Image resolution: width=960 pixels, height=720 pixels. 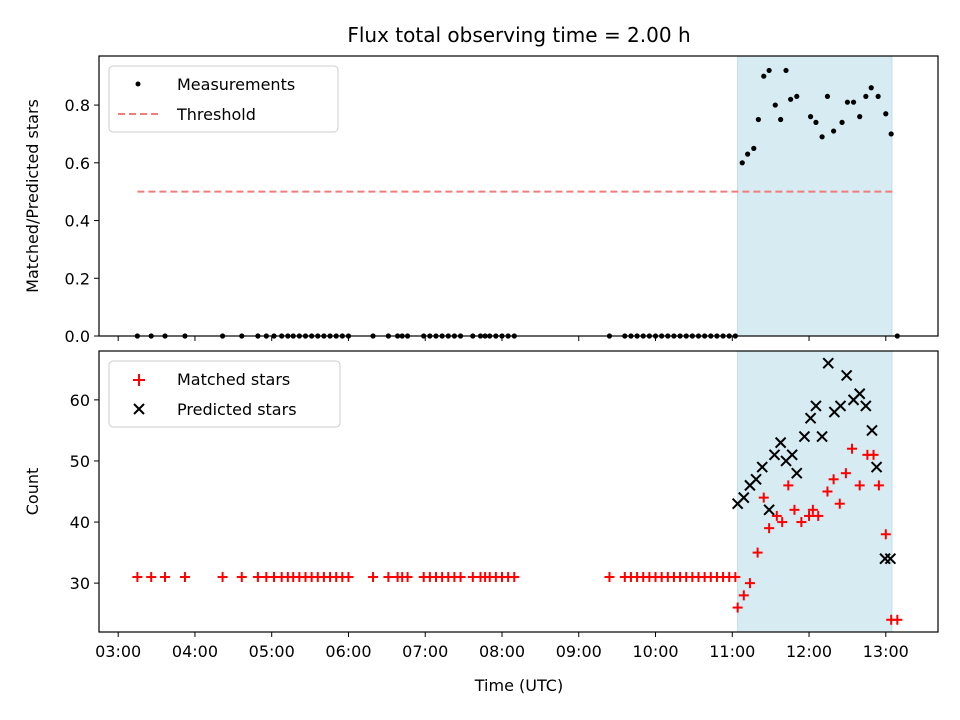 I want to click on legend-marker-predicted, so click(x=139, y=409).